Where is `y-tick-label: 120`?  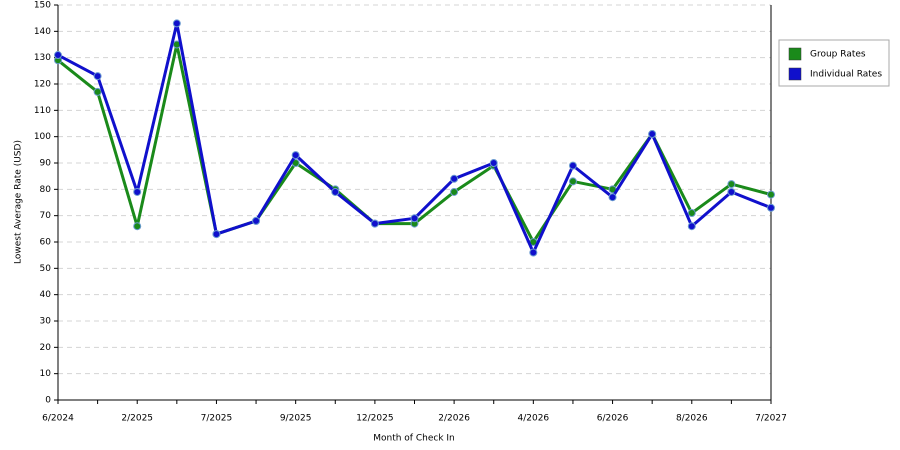
y-tick-label: 120 is located at coordinates (42, 85).